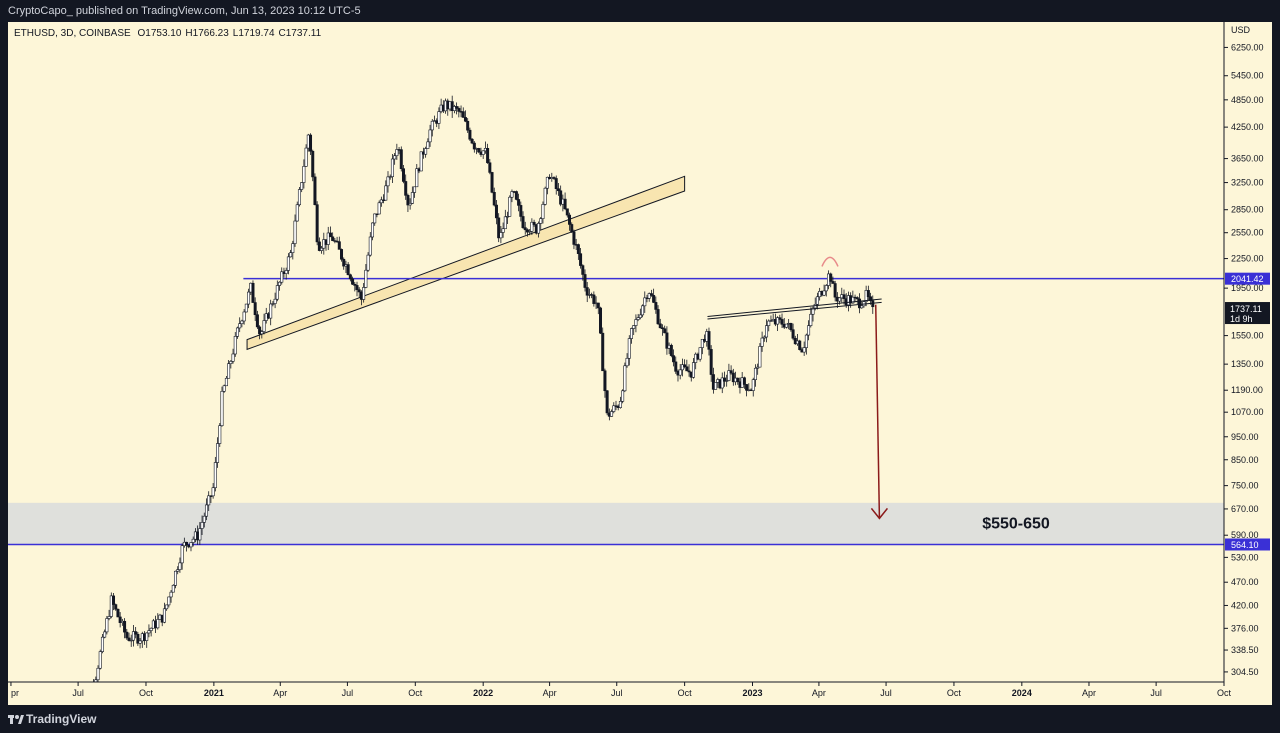 The image size is (1280, 733). I want to click on price-tick-label: 304.50, so click(1245, 672).